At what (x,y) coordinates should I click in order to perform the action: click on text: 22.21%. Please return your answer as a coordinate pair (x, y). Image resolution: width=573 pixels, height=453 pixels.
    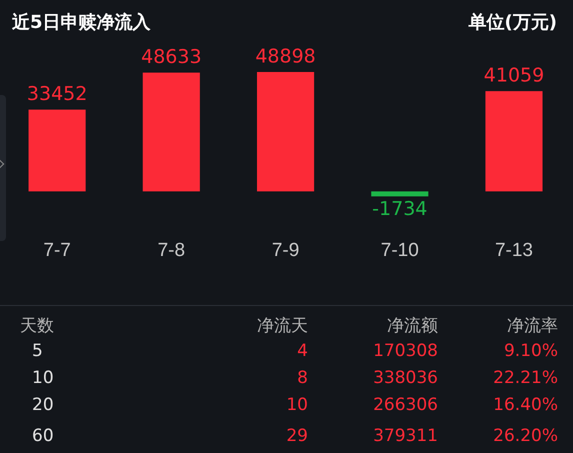
    Looking at the image, I should click on (525, 378).